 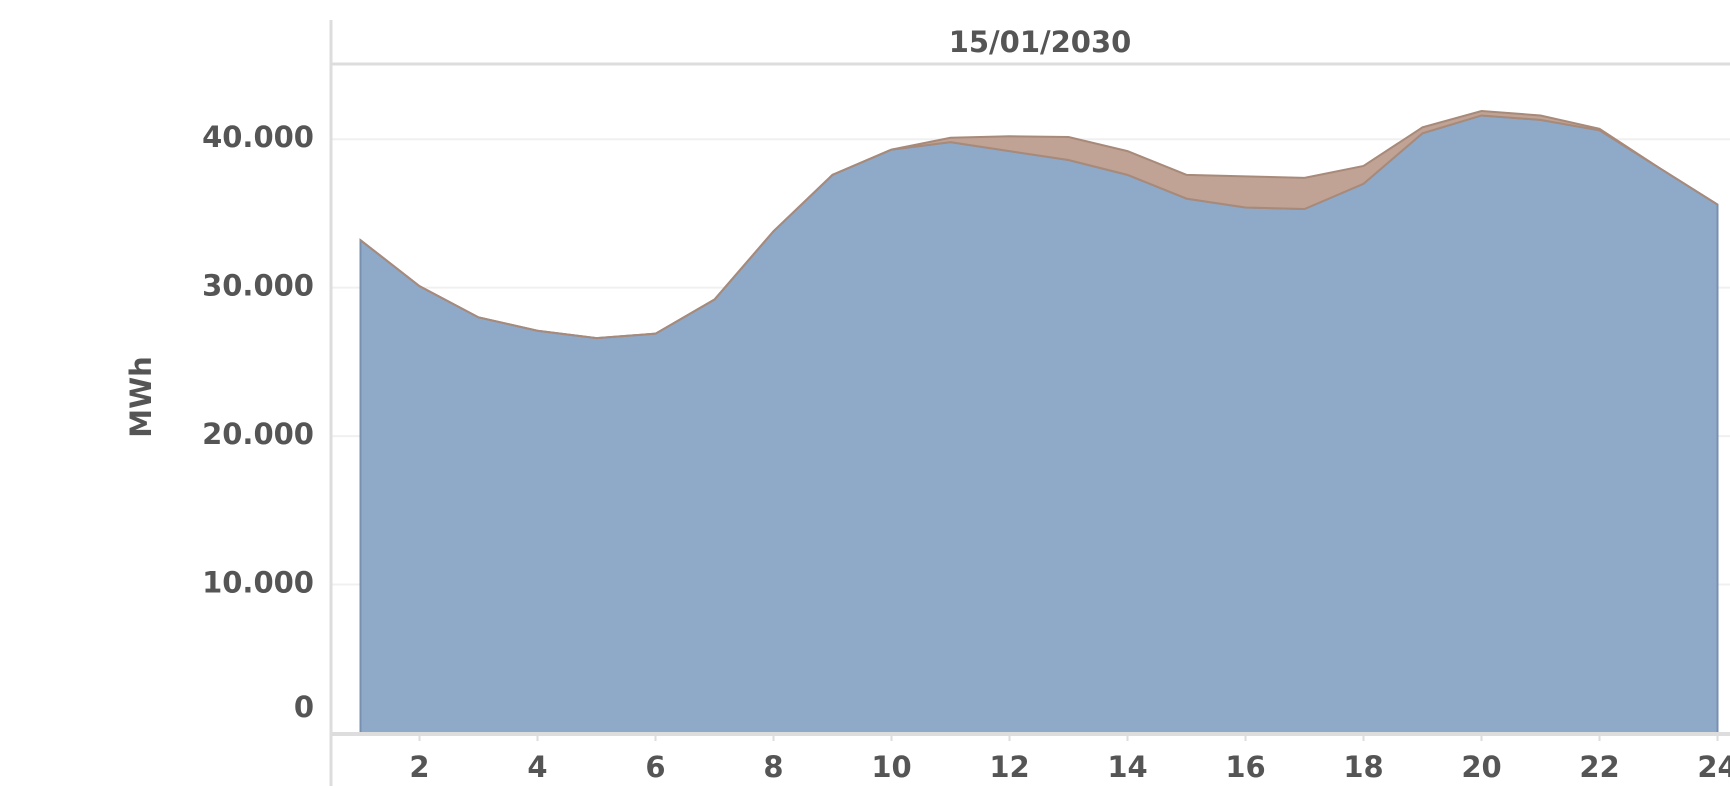 I want to click on x-tick-label: 4, so click(x=537, y=767).